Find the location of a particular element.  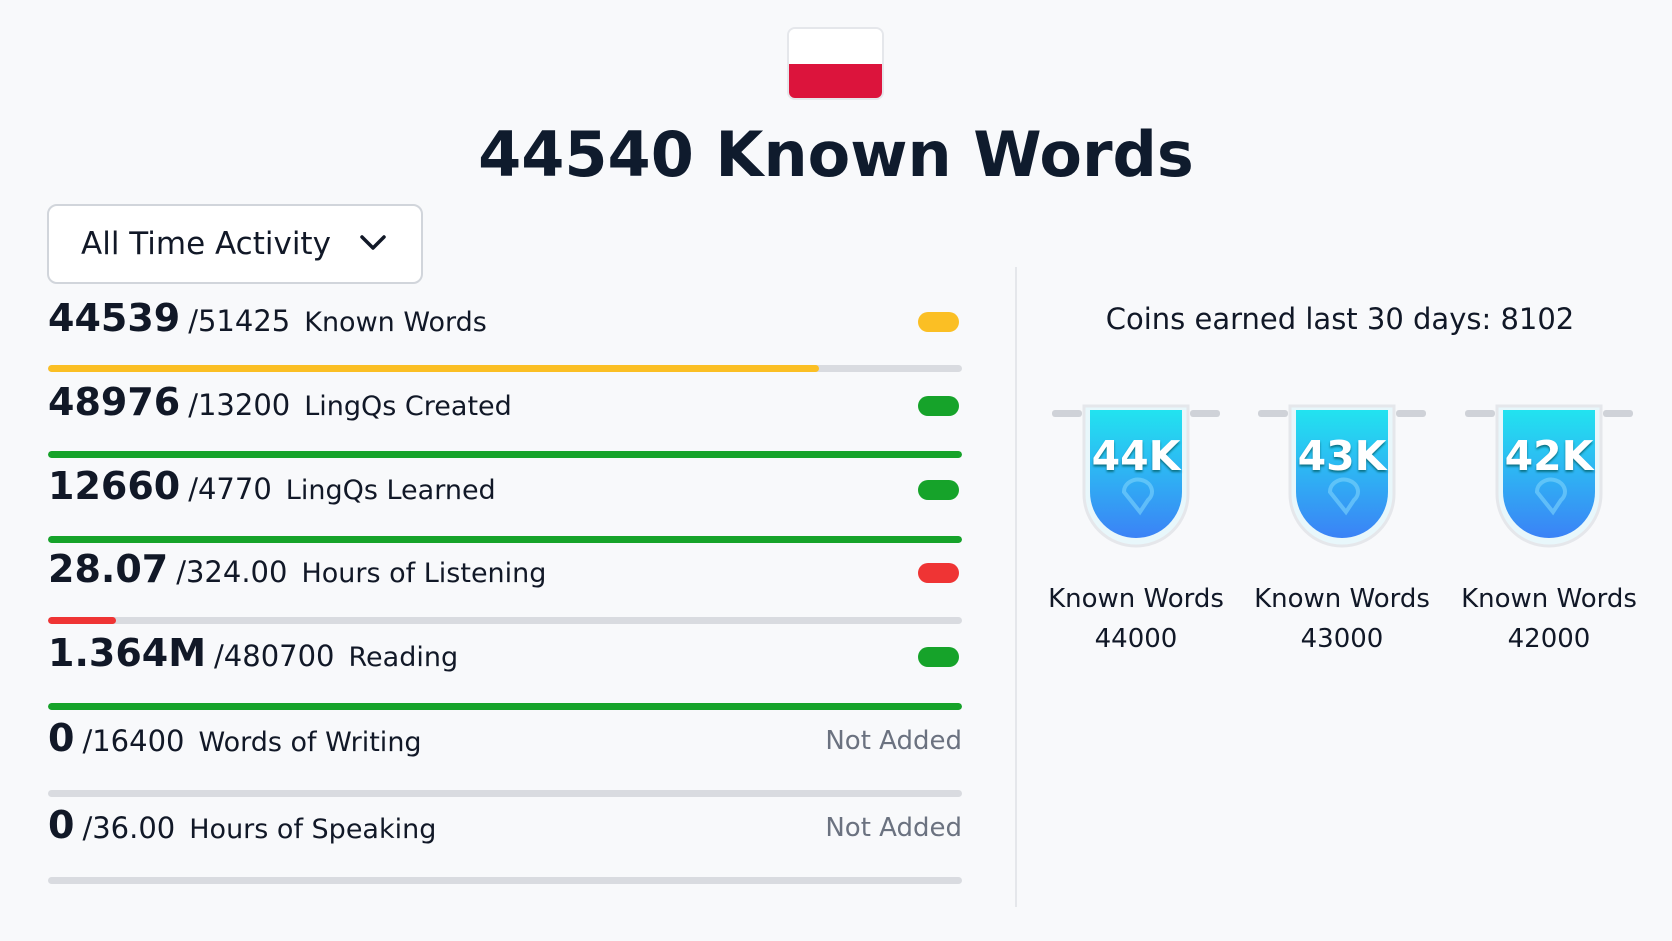

badge-value: 44000 is located at coordinates (1136, 639).